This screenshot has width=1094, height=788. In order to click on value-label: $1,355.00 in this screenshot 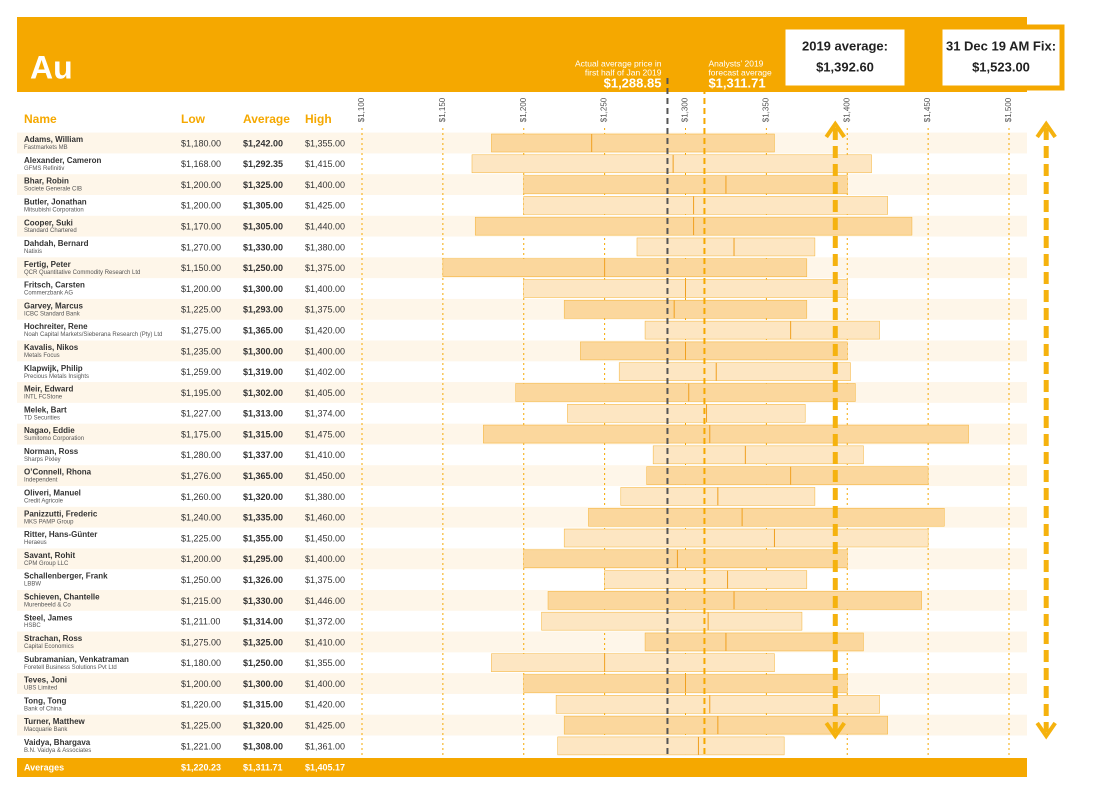, I will do `click(263, 538)`.